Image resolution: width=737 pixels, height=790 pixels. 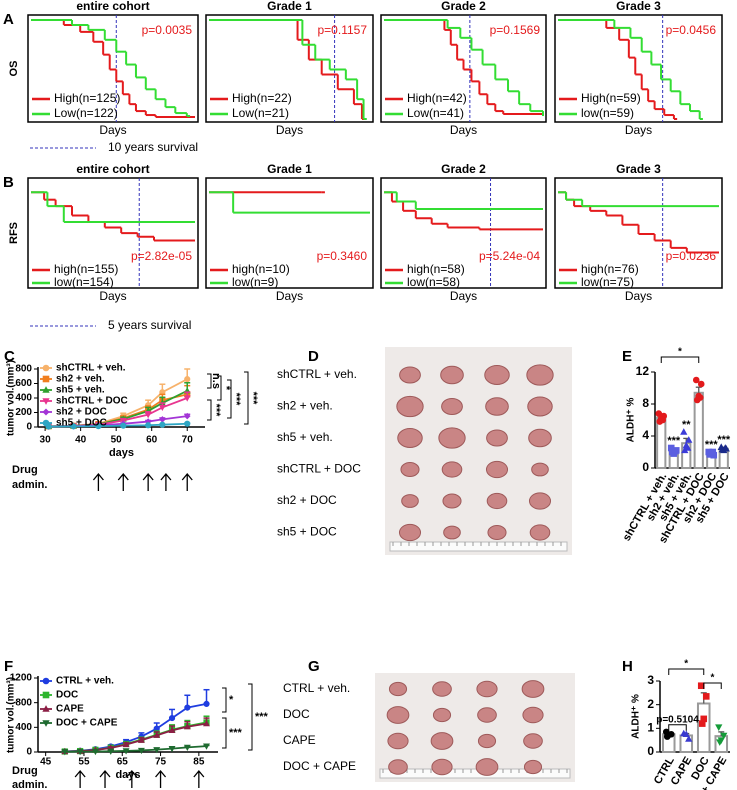 I want to click on y-axis-label: tumor vol.(mm³), so click(x=11, y=715).